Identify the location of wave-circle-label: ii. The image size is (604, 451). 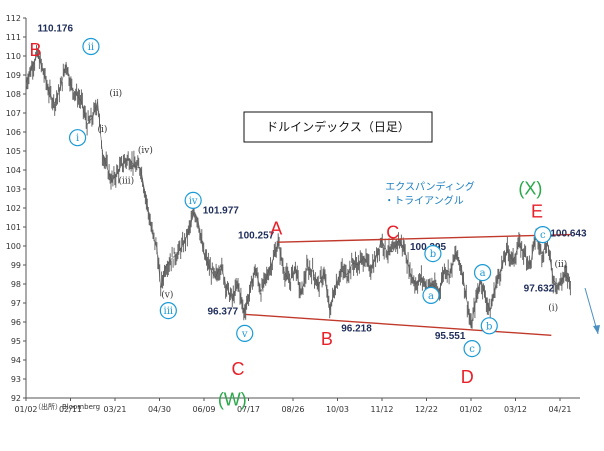
(91, 46).